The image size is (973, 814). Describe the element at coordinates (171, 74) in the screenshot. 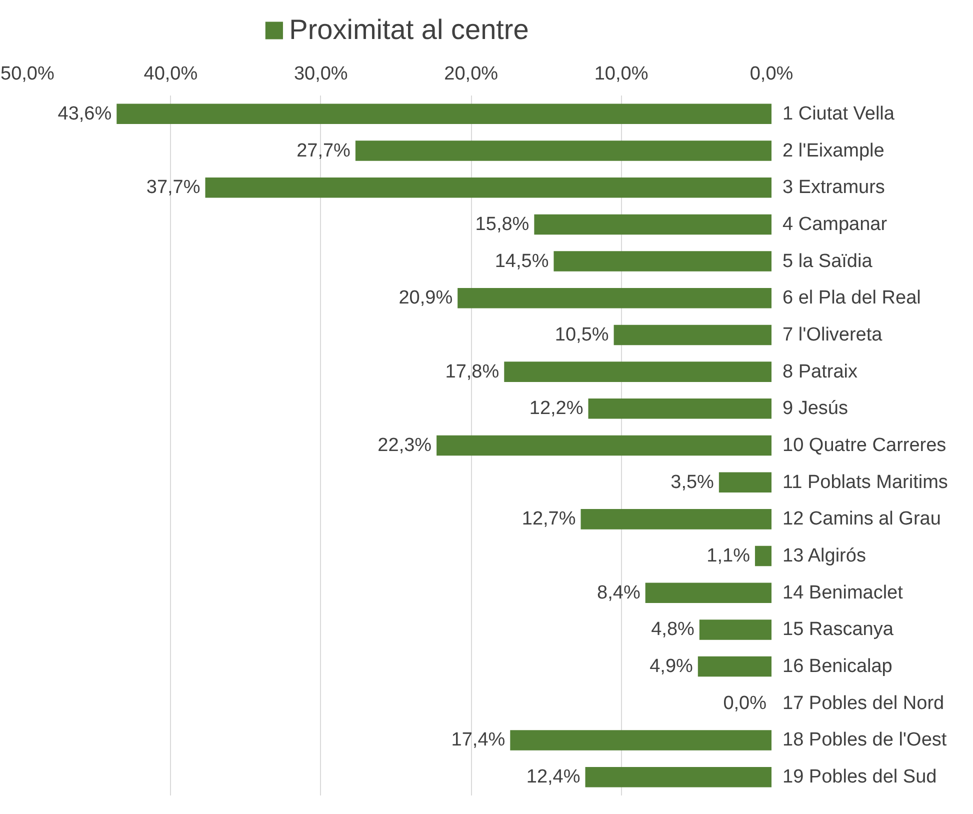

I see `x-tick-label: 40,0%` at that location.